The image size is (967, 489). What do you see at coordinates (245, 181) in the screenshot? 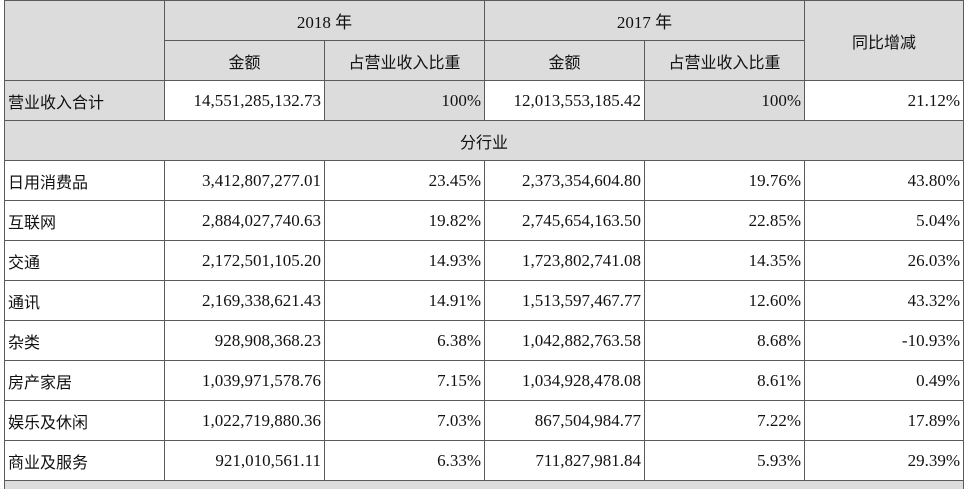
I see `row-amount-2018: 3,412,807,277.01` at bounding box center [245, 181].